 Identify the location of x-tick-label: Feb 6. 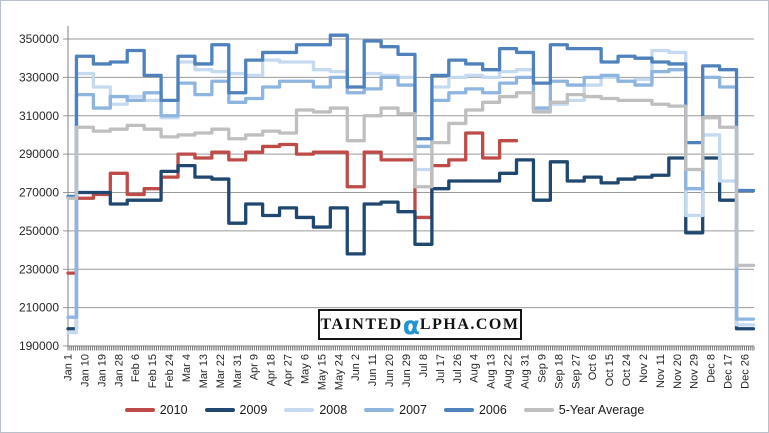
(136, 368).